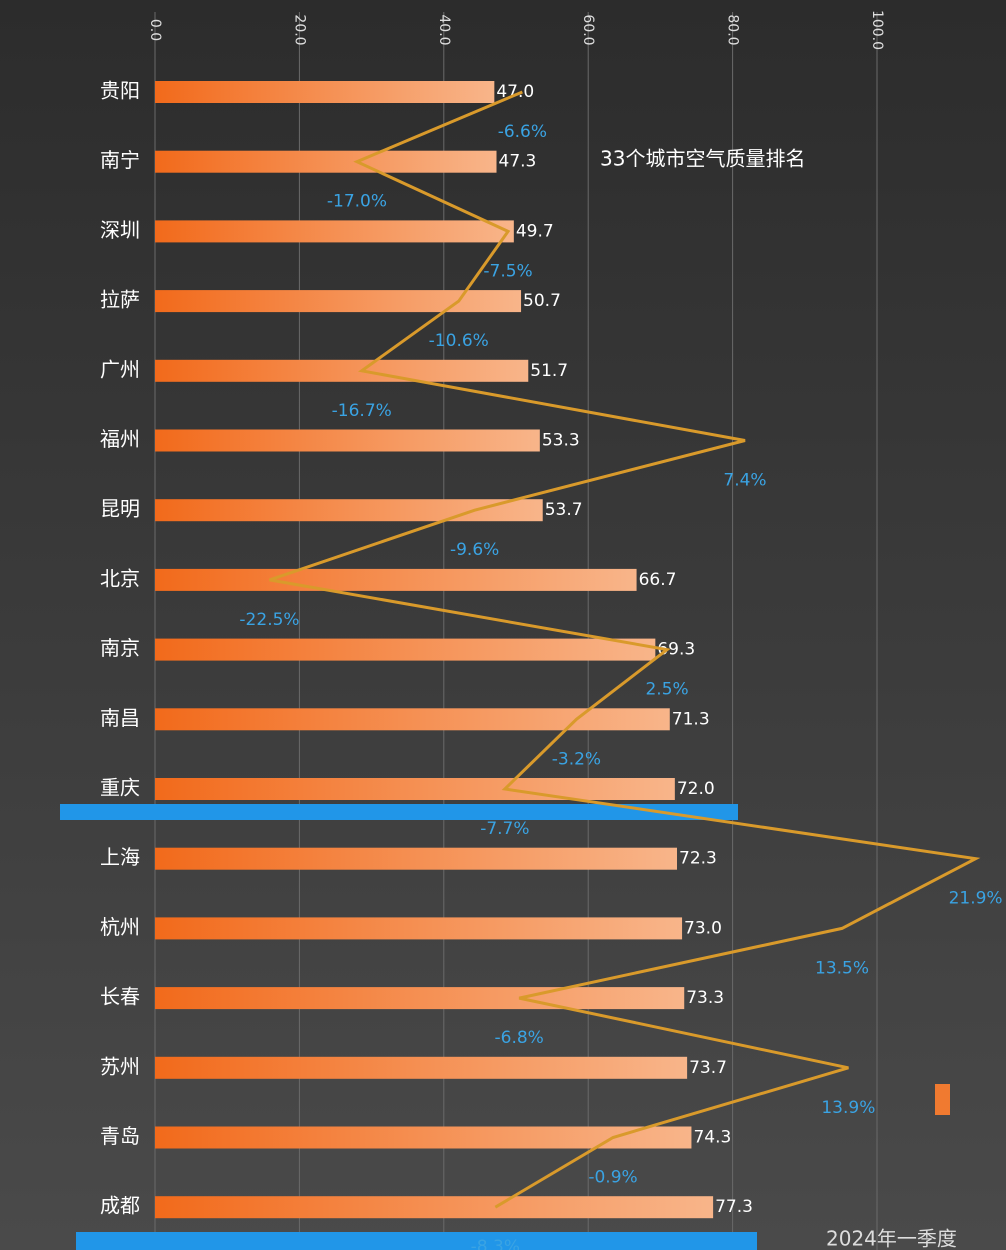 The image size is (1006, 1250). I want to click on value-label: 50.7, so click(542, 301).